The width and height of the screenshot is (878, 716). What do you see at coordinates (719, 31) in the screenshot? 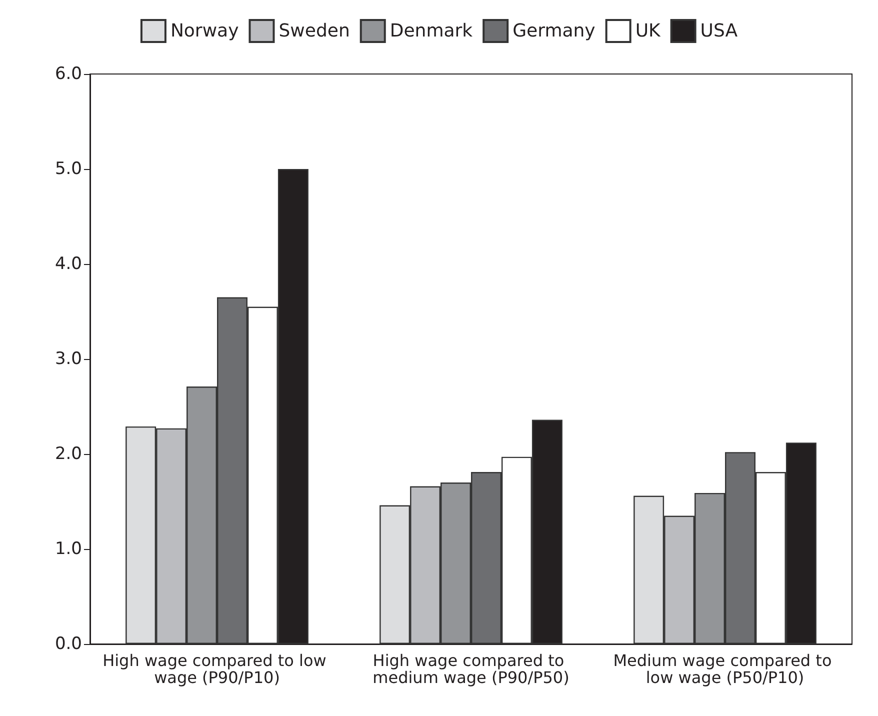
I see `legend-label: USA` at bounding box center [719, 31].